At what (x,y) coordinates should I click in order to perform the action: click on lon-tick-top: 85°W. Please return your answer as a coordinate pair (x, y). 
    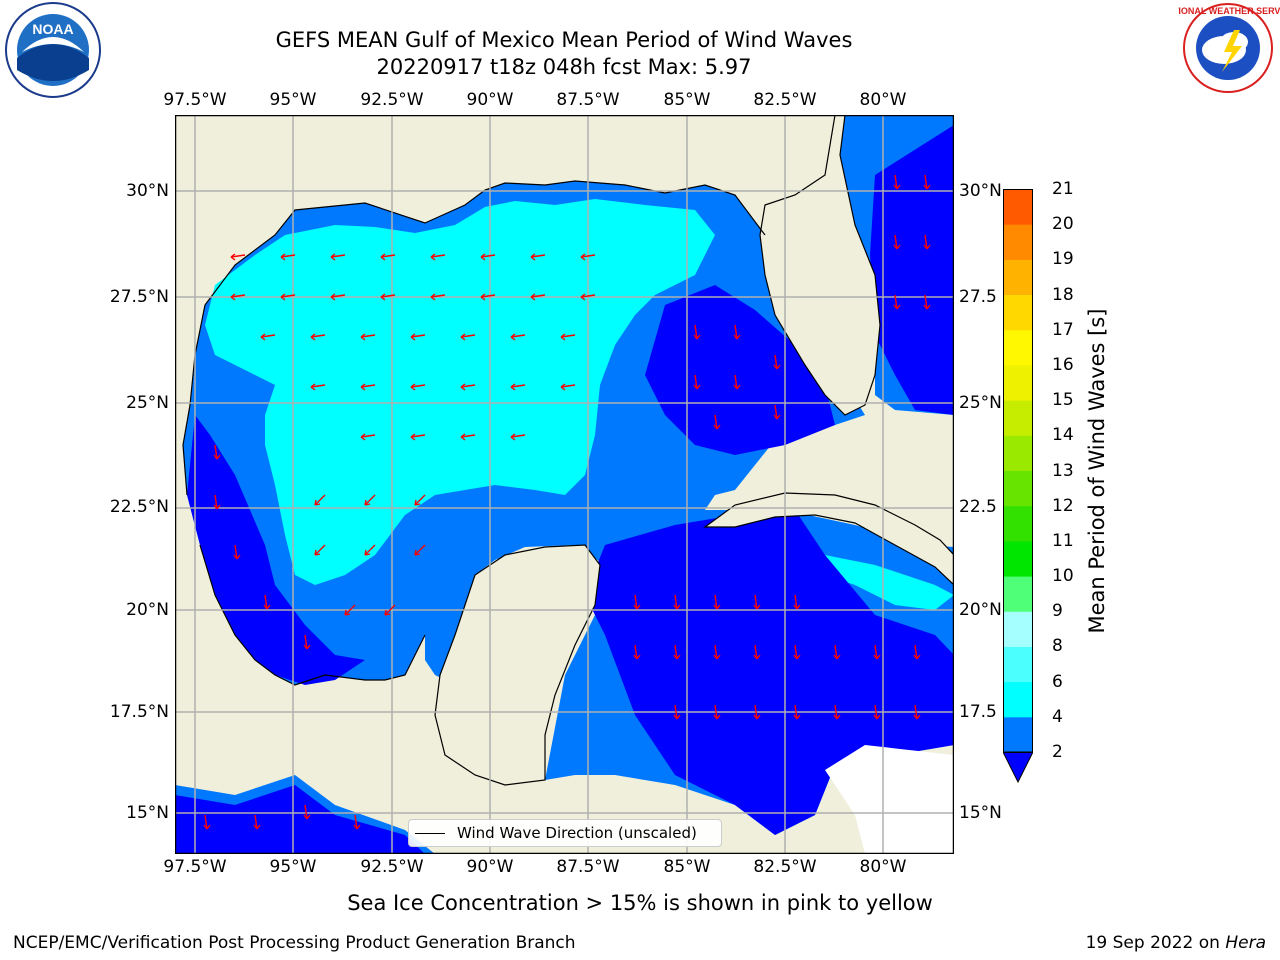
    Looking at the image, I should click on (687, 100).